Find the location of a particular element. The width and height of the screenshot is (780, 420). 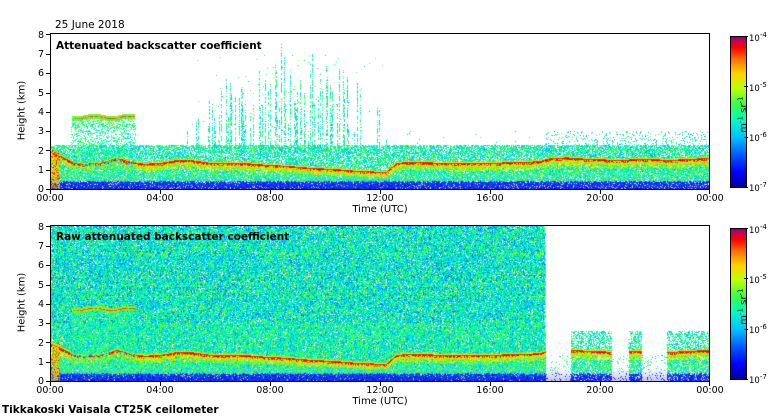

xtick-2-1: 04:00 is located at coordinates (160, 390).